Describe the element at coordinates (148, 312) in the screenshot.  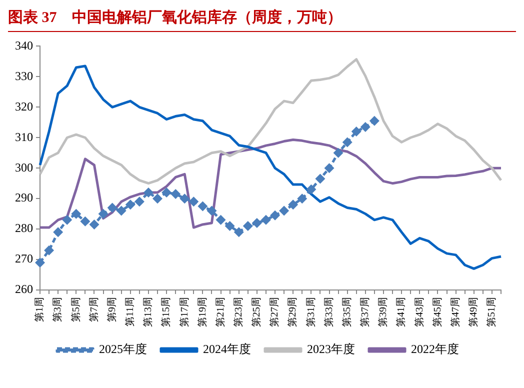
I see `x-tick-label: 第13周` at that location.